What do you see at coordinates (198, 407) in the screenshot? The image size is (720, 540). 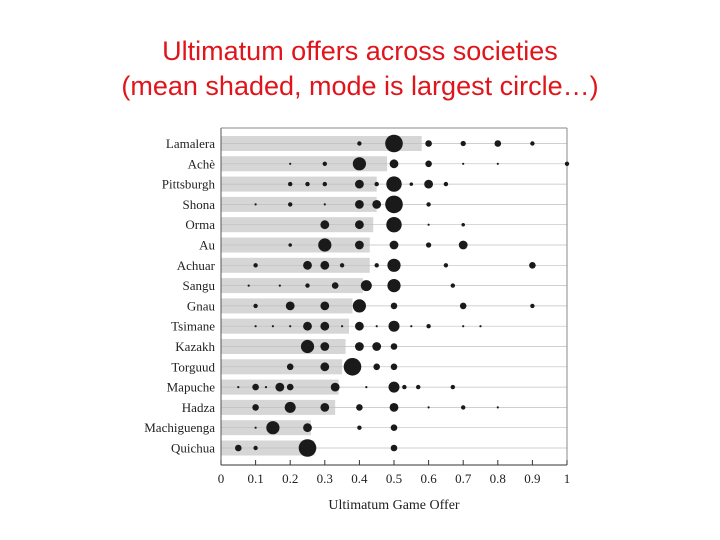 I see `society-label: Hadza` at bounding box center [198, 407].